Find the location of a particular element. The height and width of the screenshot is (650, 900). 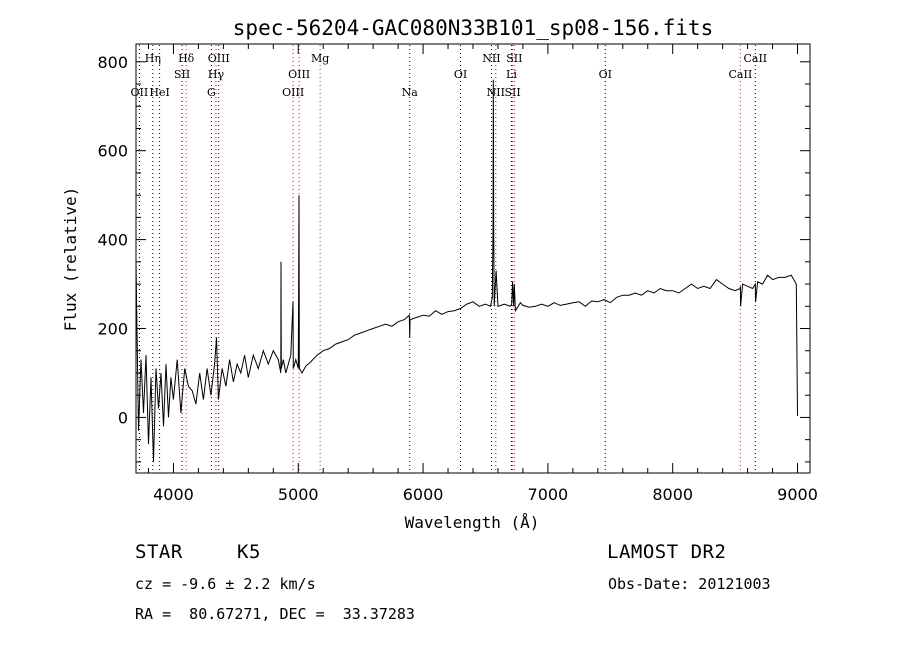

survey-name: LAMOST DR2 is located at coordinates (667, 552).